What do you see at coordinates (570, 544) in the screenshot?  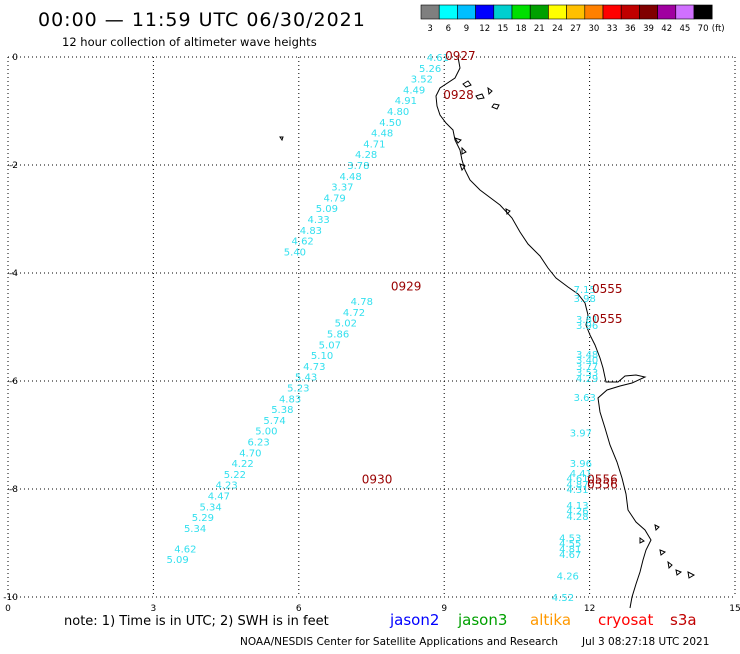 I see `swh-label: 4.55` at bounding box center [570, 544].